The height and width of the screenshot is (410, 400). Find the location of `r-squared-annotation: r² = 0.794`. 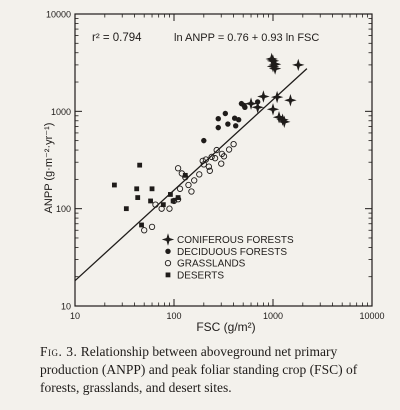

r-squared-annotation: r² = 0.794 is located at coordinates (117, 38).